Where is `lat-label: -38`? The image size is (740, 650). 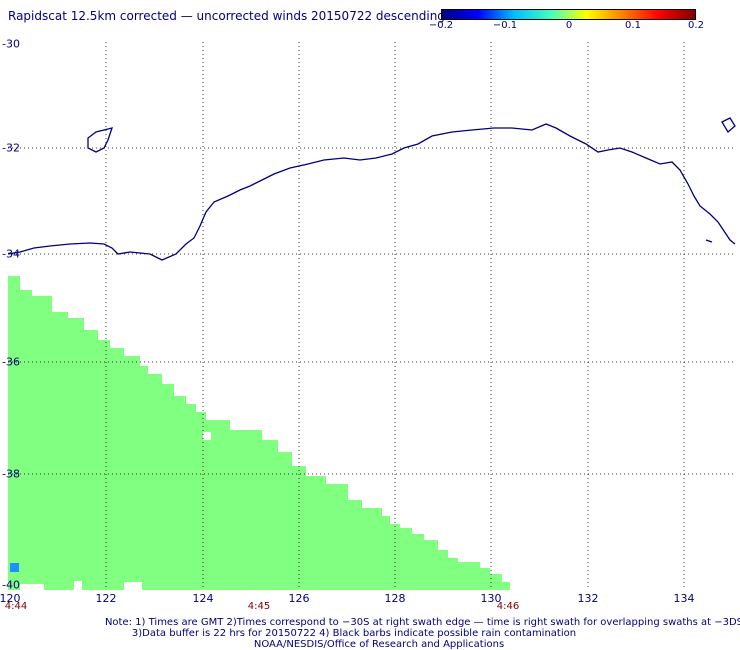
lat-label: -38 is located at coordinates (11, 474).